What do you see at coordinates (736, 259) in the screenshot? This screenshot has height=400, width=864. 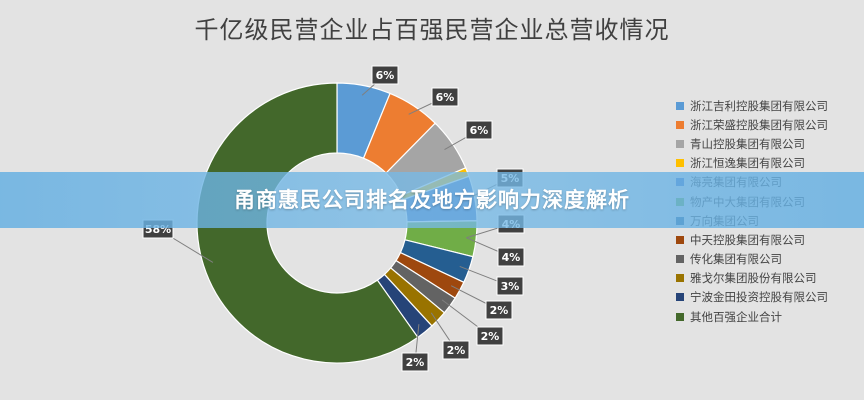 I see `legend-label: 传化集团有限公司` at bounding box center [736, 259].